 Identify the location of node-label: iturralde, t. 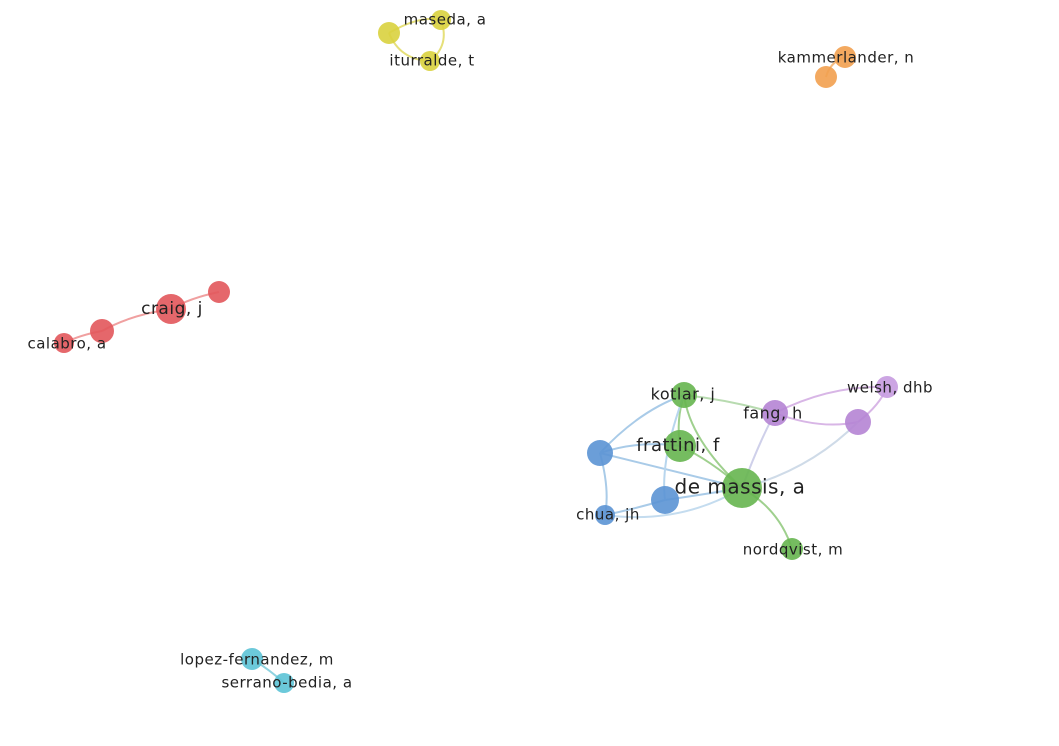
(431, 61).